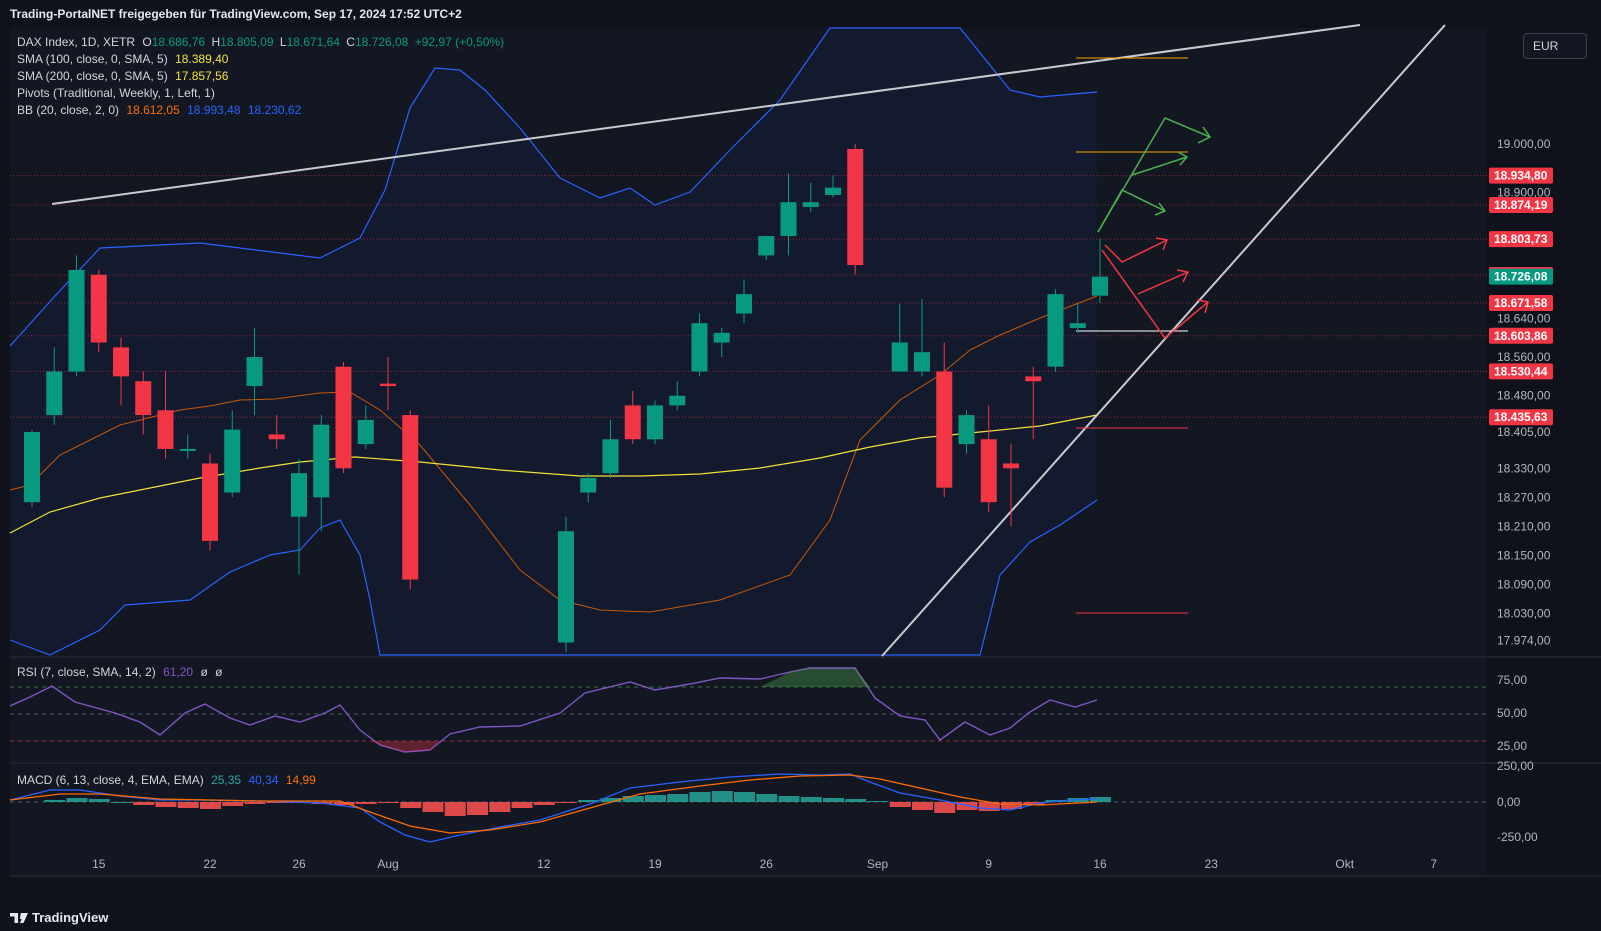 This screenshot has height=931, width=1601. I want to click on macd-line-value: 40,34, so click(263, 780).